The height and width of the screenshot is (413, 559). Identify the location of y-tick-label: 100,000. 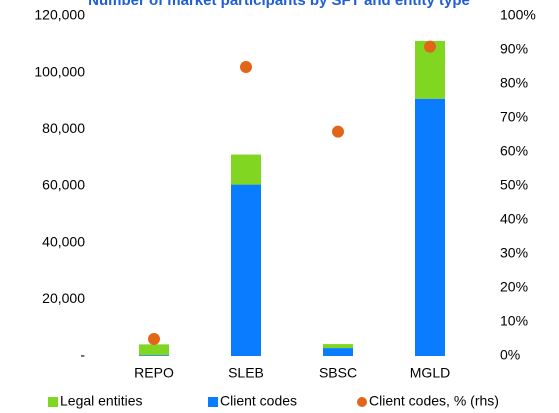
(59, 71).